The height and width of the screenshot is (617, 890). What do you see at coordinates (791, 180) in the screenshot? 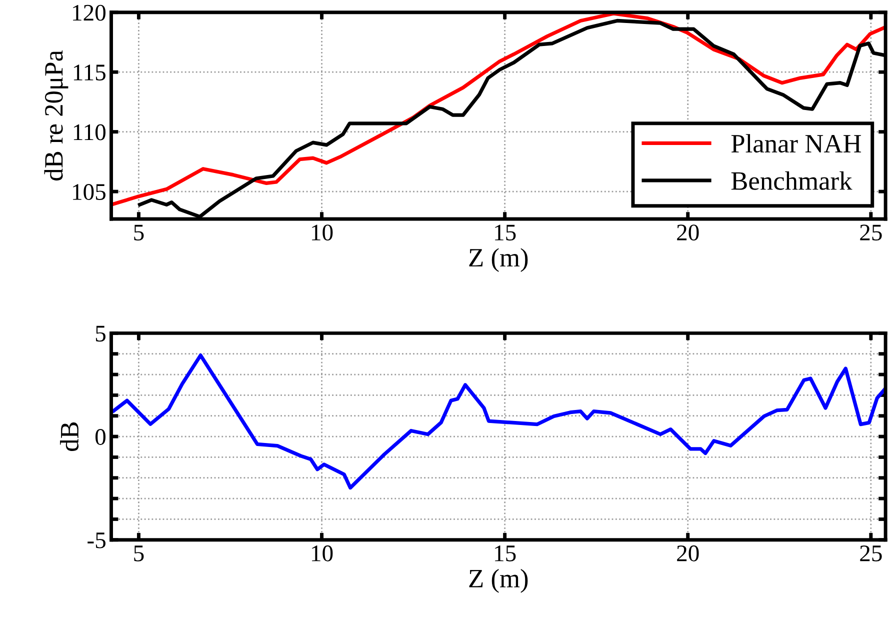
I see `legend-label: Benchmark` at bounding box center [791, 180].